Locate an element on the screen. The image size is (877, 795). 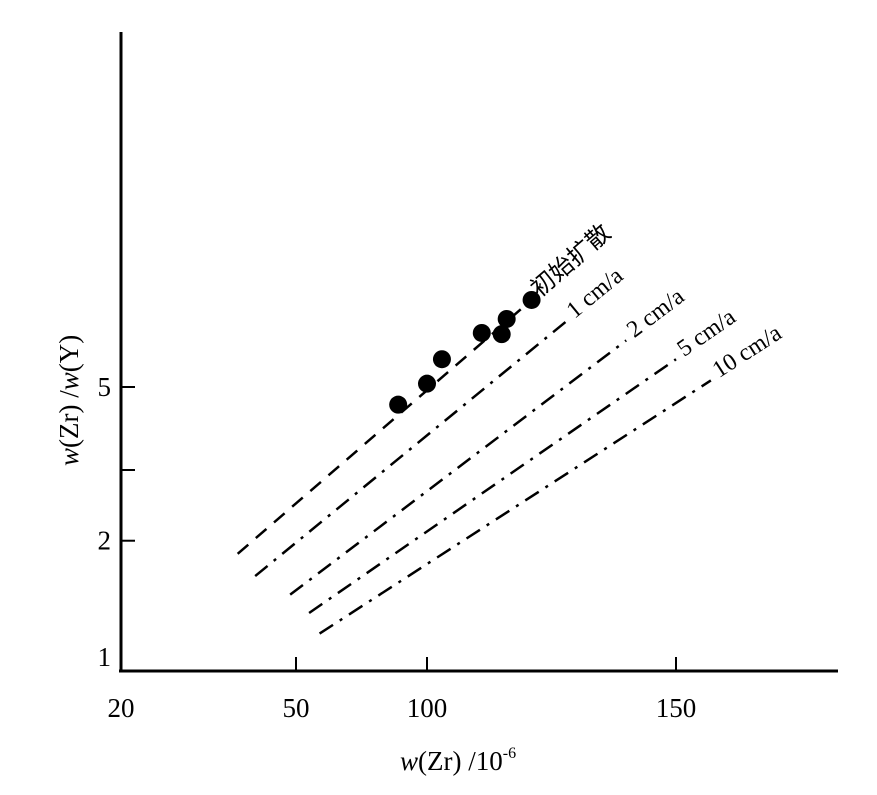
x-axis-title-var: w is located at coordinates (409, 761).